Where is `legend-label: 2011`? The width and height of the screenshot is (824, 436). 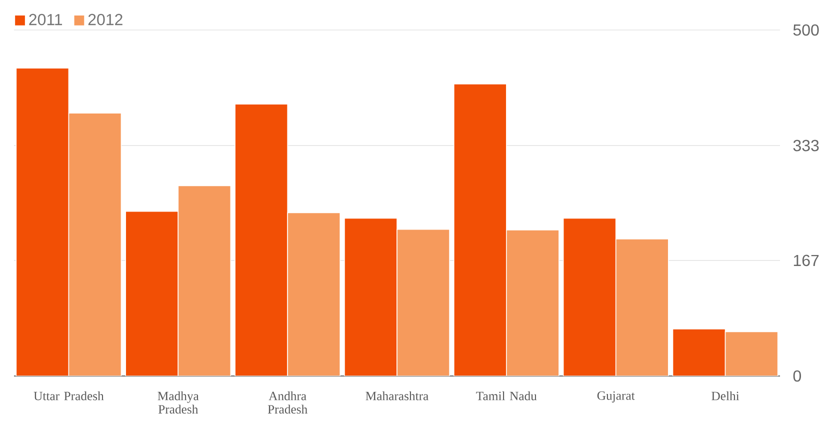 legend-label: 2011 is located at coordinates (45, 20).